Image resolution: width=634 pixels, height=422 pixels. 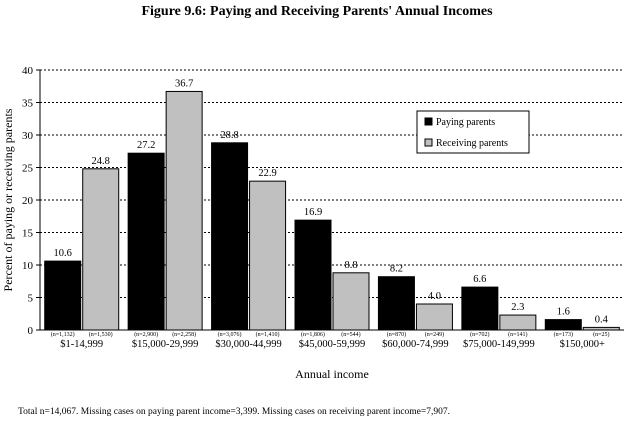 What do you see at coordinates (267, 173) in the screenshot?
I see `bar-value-label: 22.9` at bounding box center [267, 173].